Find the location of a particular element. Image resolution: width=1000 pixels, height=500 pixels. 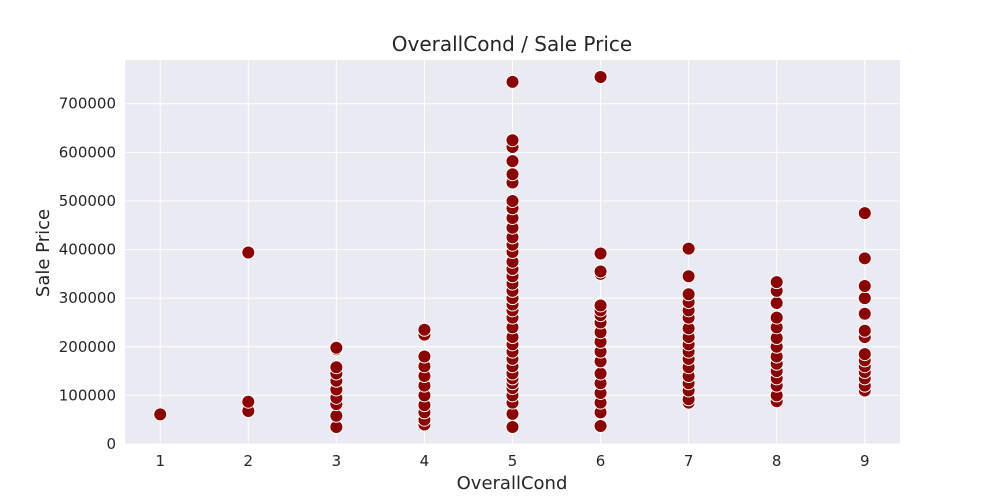

x-tick-label: 3 is located at coordinates (337, 461).